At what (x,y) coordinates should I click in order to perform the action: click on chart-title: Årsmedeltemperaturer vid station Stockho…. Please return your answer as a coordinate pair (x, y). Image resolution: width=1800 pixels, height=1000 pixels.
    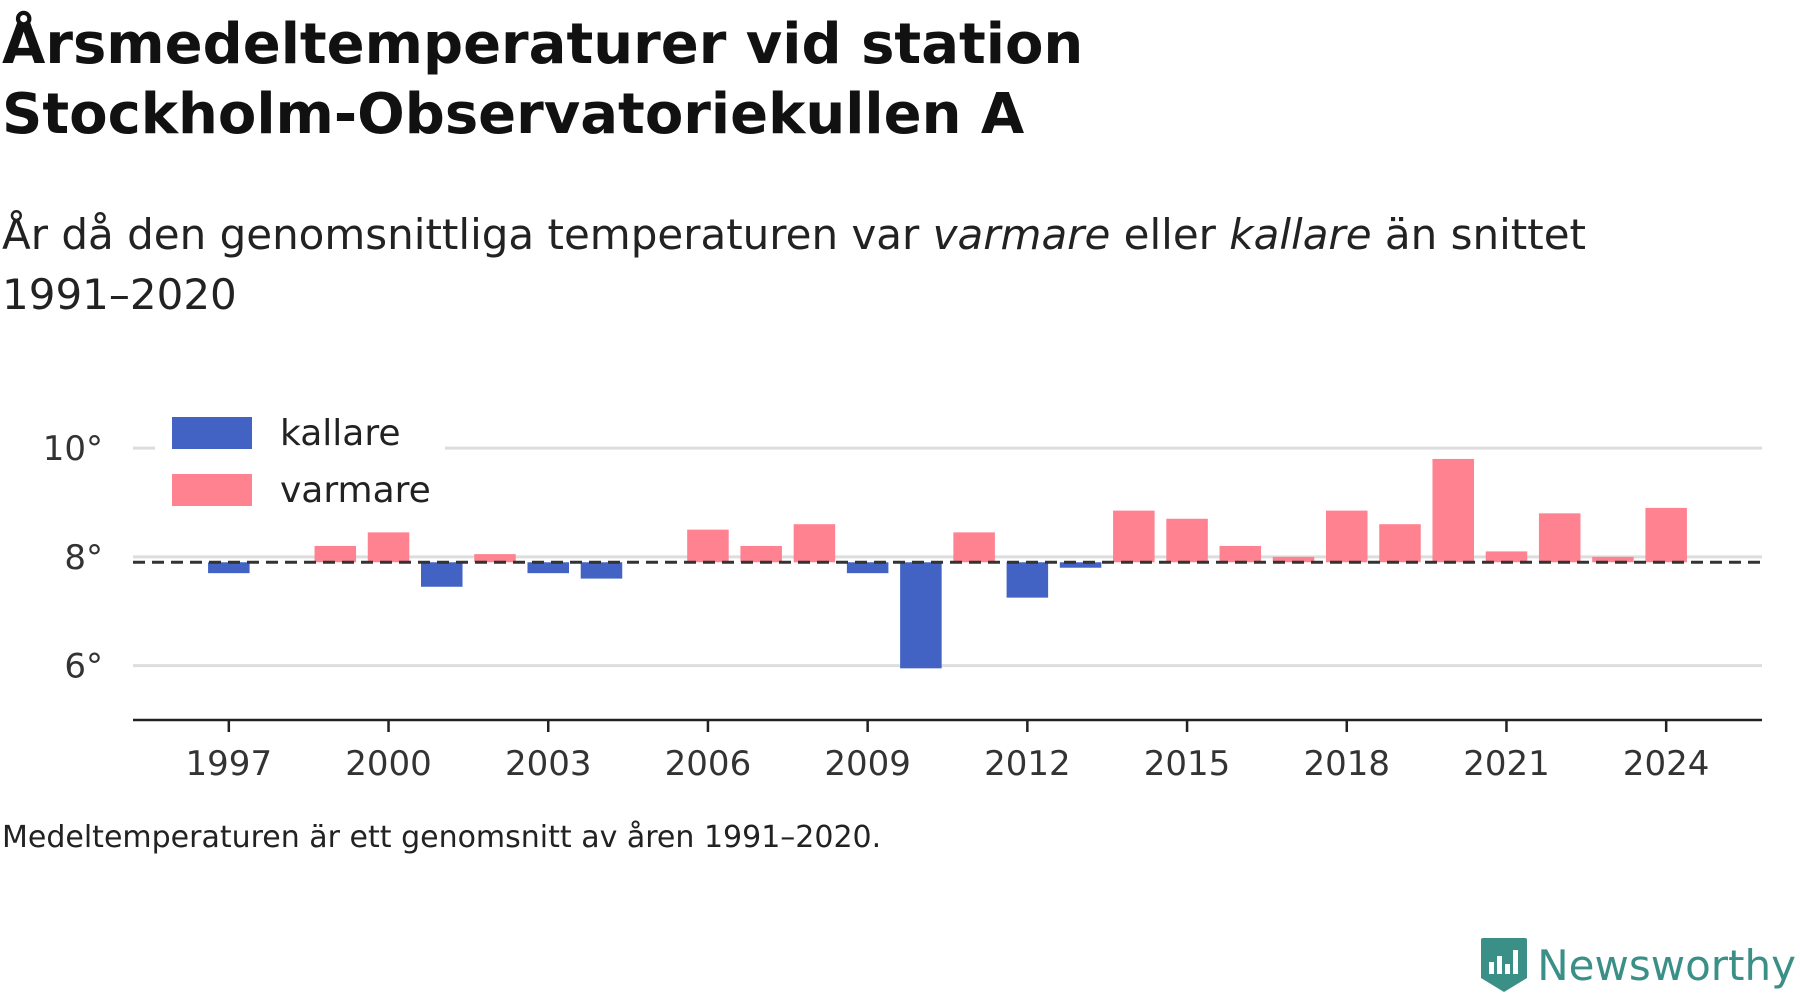
    Looking at the image, I should click on (702, 80).